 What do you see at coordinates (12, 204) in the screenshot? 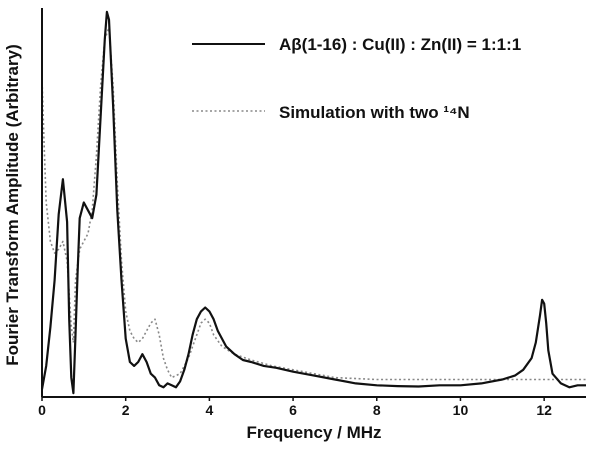
I see `y-axis-title: Fourier Transform Amplitude (Arbitrary)` at bounding box center [12, 204].